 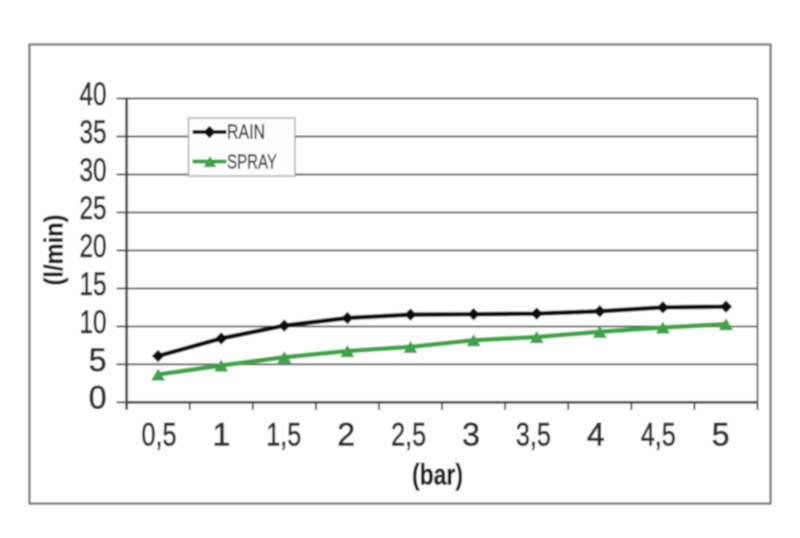 I want to click on svg-text: 35, so click(x=93, y=132).